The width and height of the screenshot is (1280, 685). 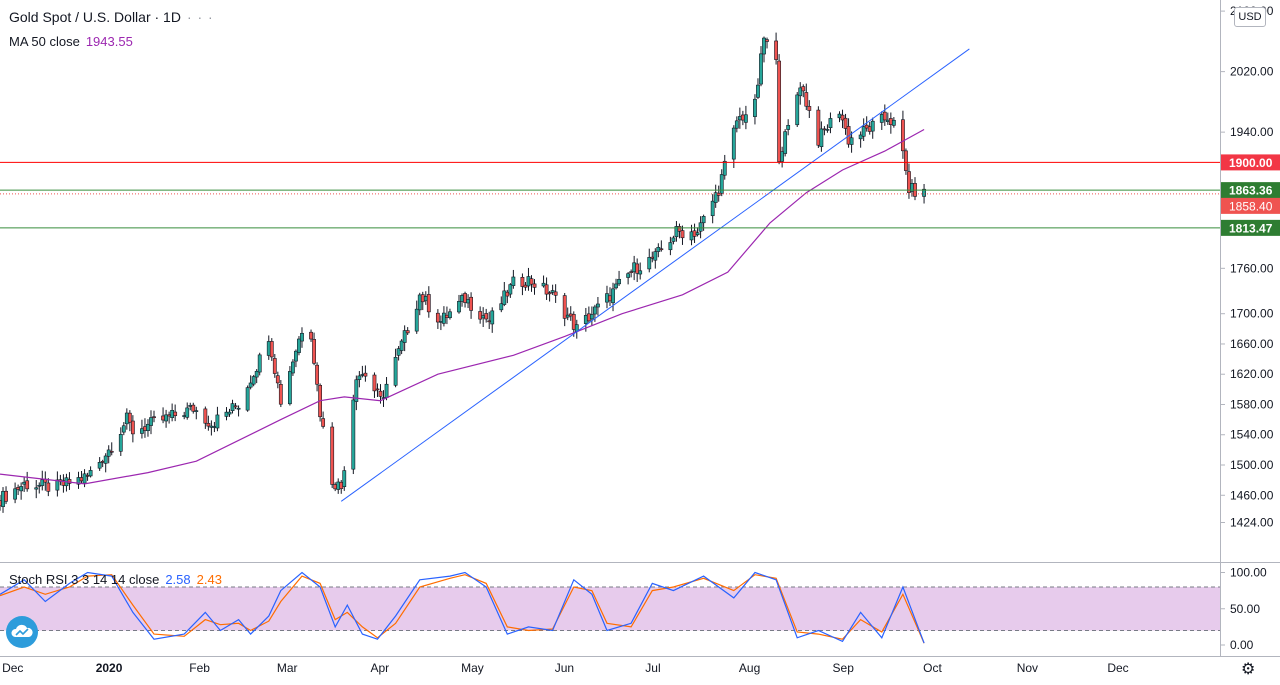 What do you see at coordinates (1252, 523) in the screenshot?
I see `price-tick-label: 1424.00` at bounding box center [1252, 523].